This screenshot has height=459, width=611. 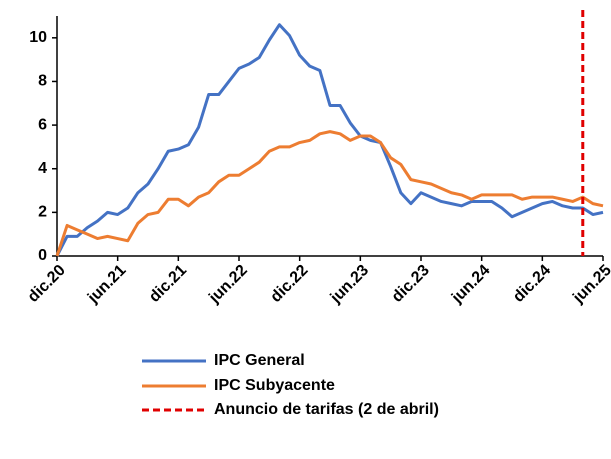 What do you see at coordinates (42, 255) in the screenshot?
I see `y-tick-label: 0` at bounding box center [42, 255].